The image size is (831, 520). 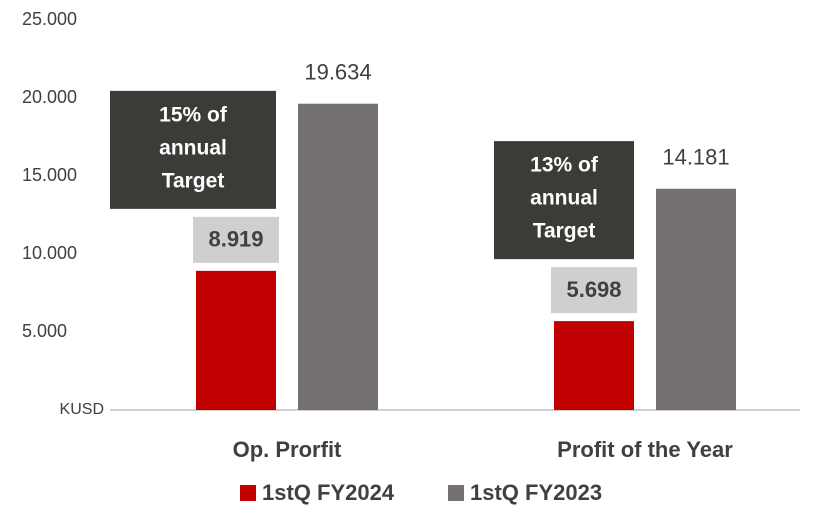 What do you see at coordinates (645, 449) in the screenshot?
I see `x-tick-label: Profit of the Year` at bounding box center [645, 449].